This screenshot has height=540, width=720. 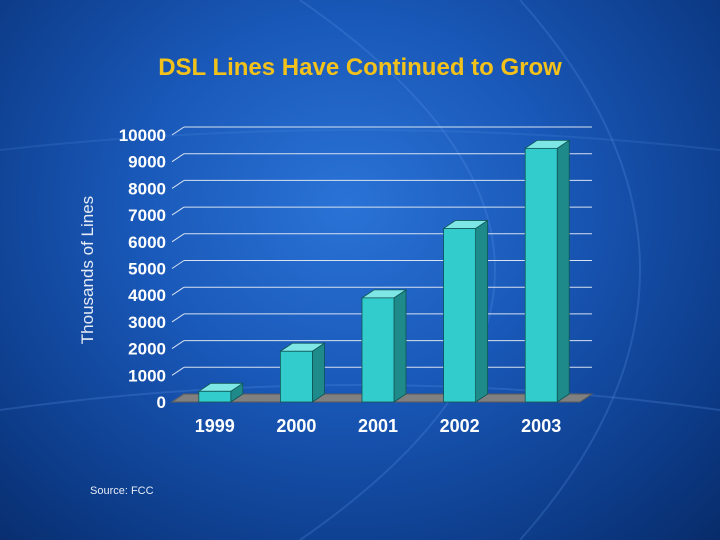 I want to click on x-tick-label: 2002, so click(x=460, y=426).